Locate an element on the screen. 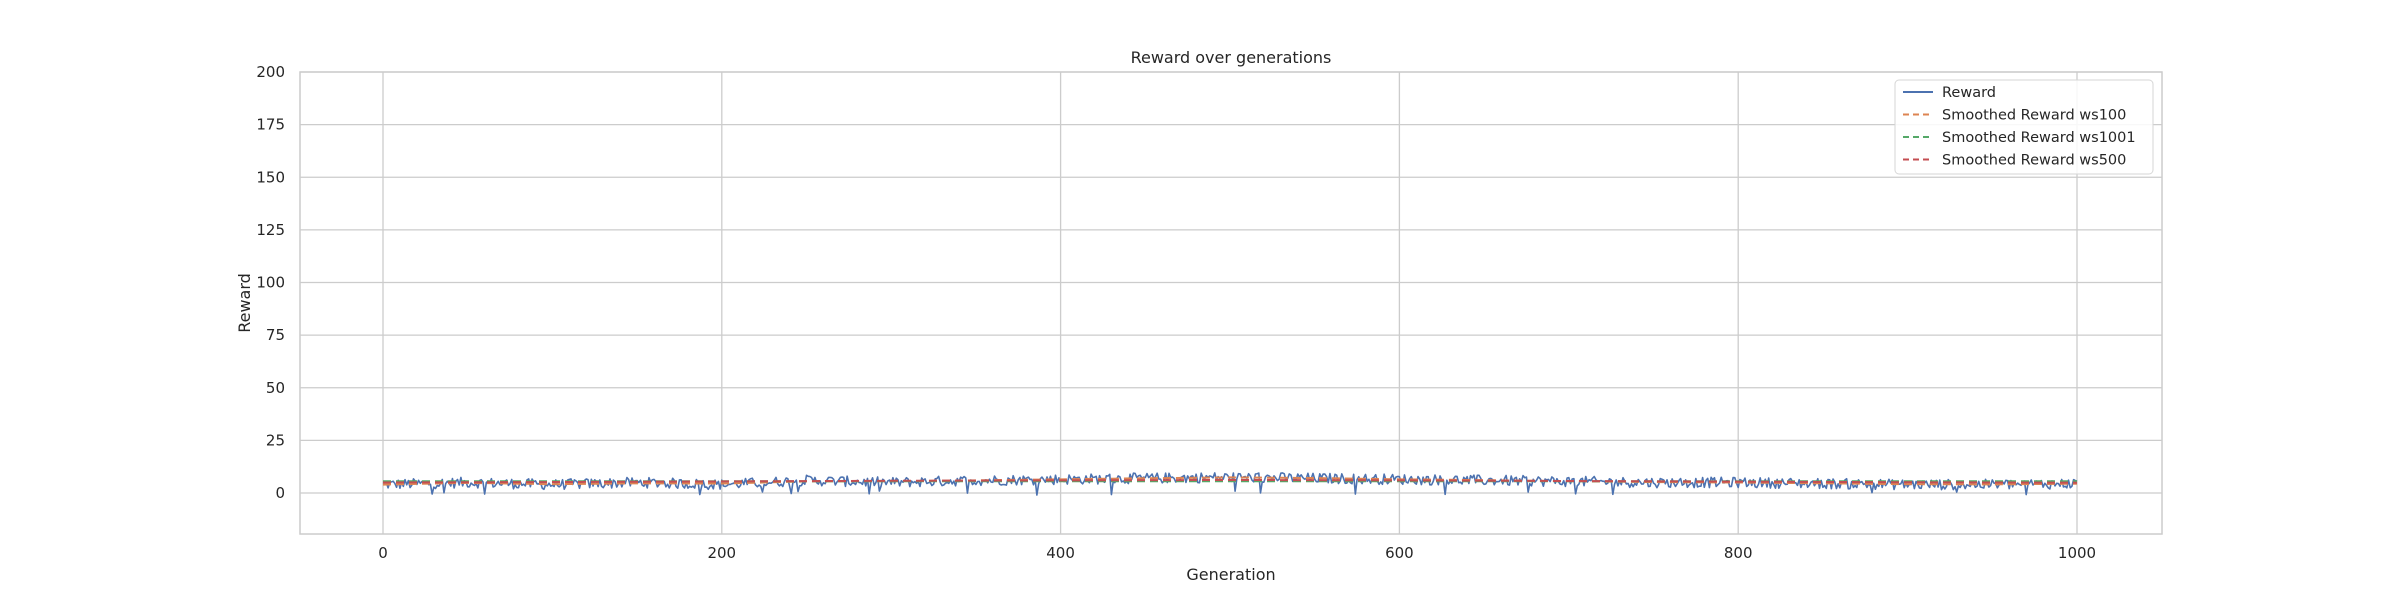 The width and height of the screenshot is (2400, 600). legend-label: Smoothed Reward ws100 is located at coordinates (2034, 116).